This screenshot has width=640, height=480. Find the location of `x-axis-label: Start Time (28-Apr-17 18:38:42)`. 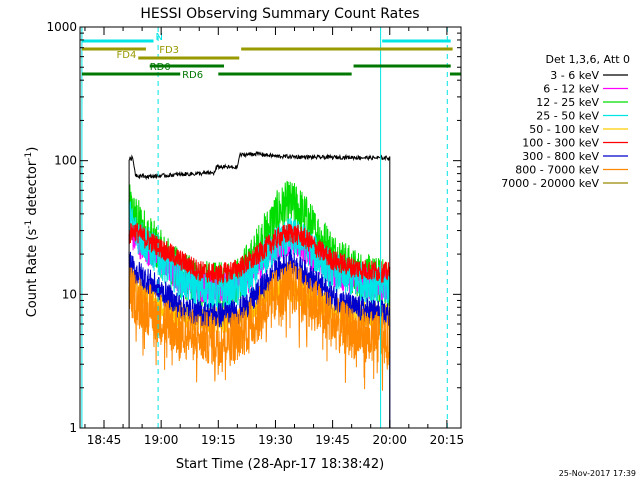

x-axis-label: Start Time (28-Apr-17 18:38:42) is located at coordinates (280, 464).